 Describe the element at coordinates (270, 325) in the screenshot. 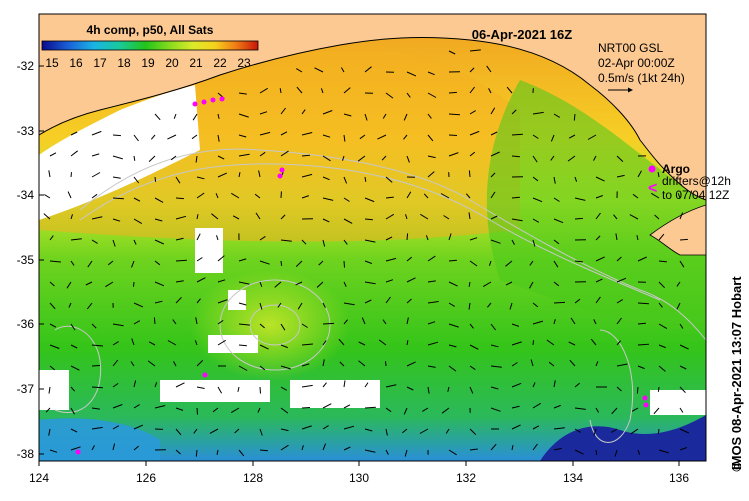

I see `warm-eddy` at that location.